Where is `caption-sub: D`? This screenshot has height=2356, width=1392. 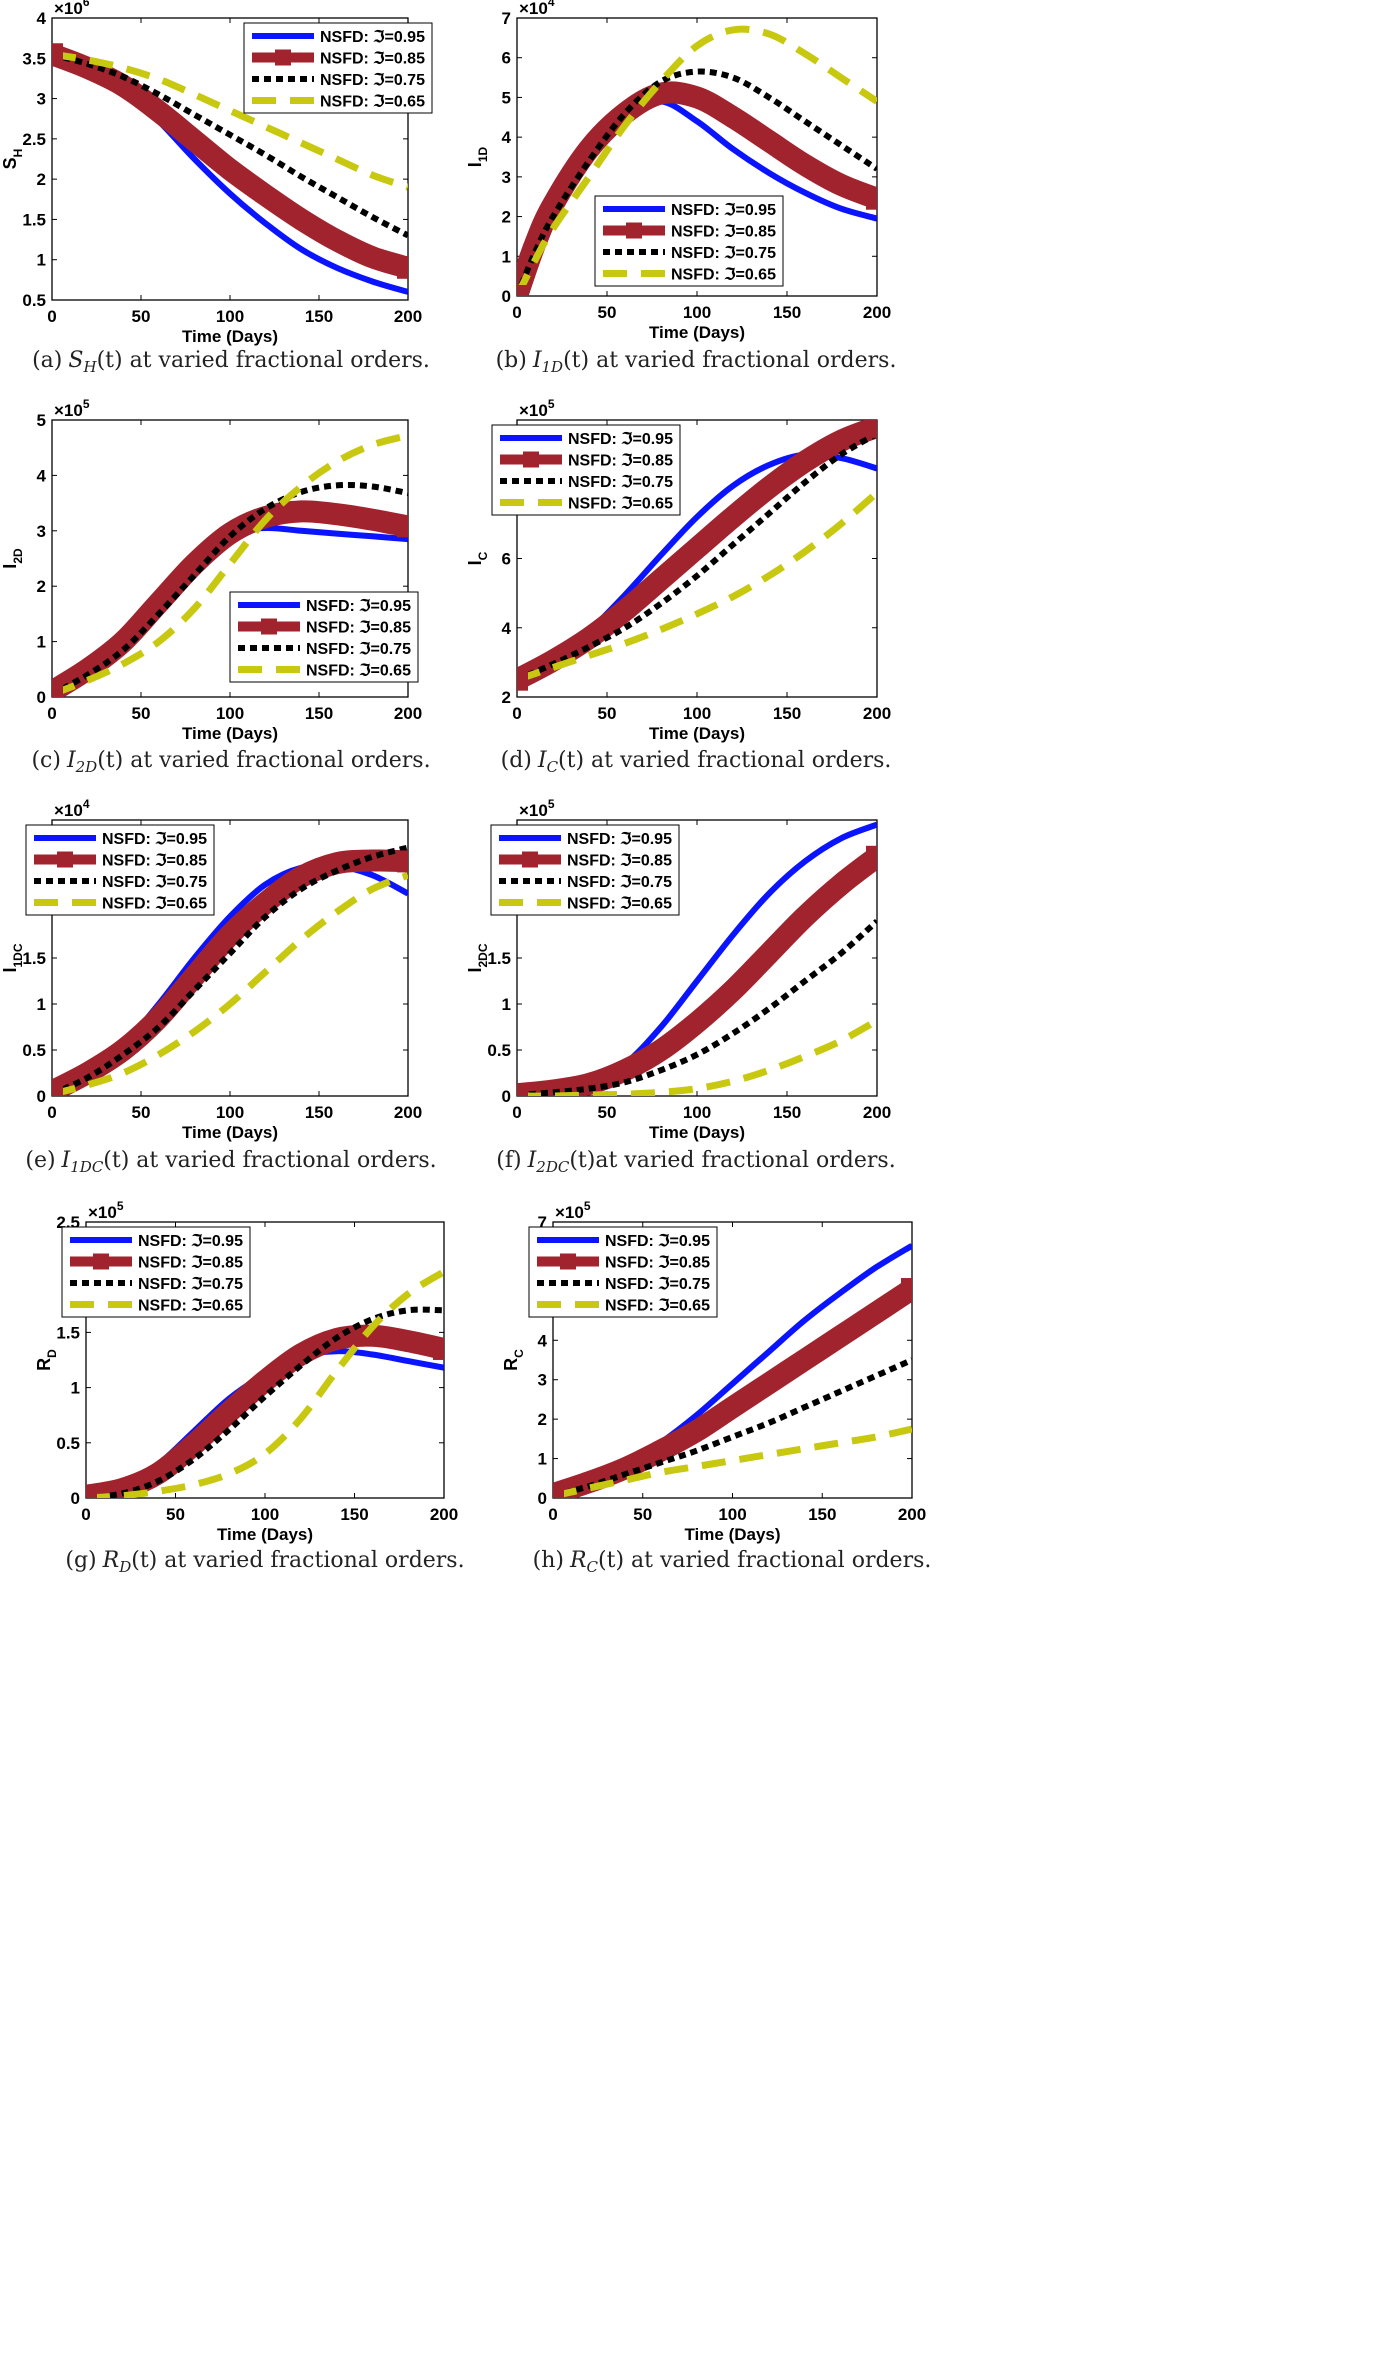
caption-sub: D is located at coordinates (125, 1567).